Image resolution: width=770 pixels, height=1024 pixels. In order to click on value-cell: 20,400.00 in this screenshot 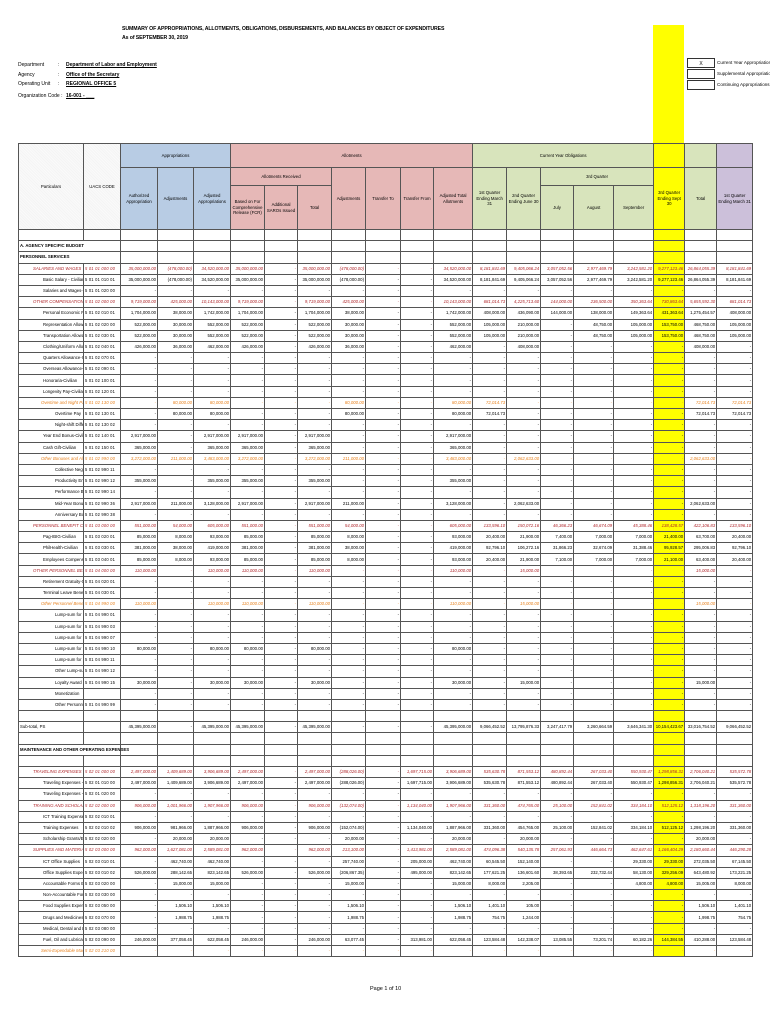, I will do `click(735, 559)`.